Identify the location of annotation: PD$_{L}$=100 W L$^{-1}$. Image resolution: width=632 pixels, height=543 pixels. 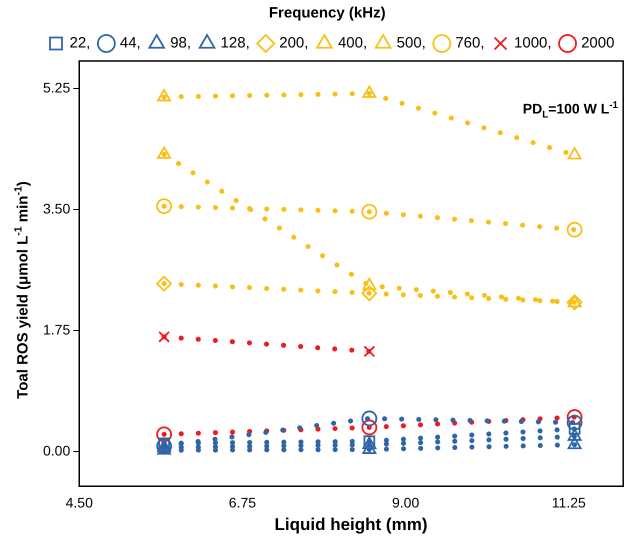
(570, 110).